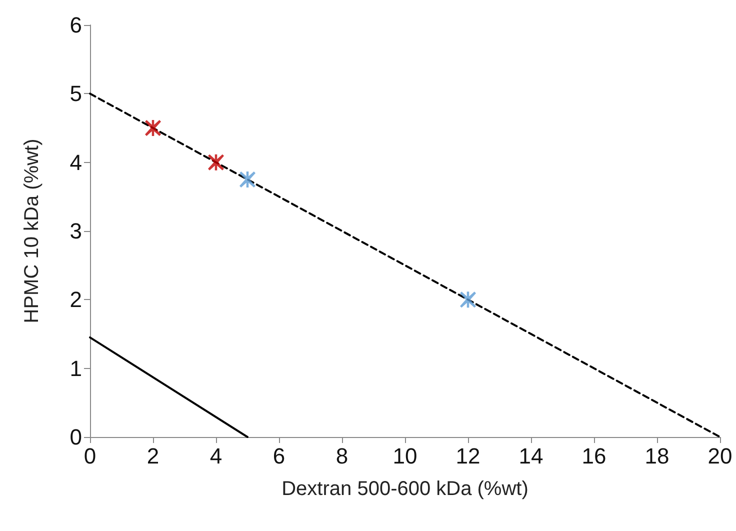  Describe the element at coordinates (531, 456) in the screenshot. I see `x-tick-label: 14` at that location.